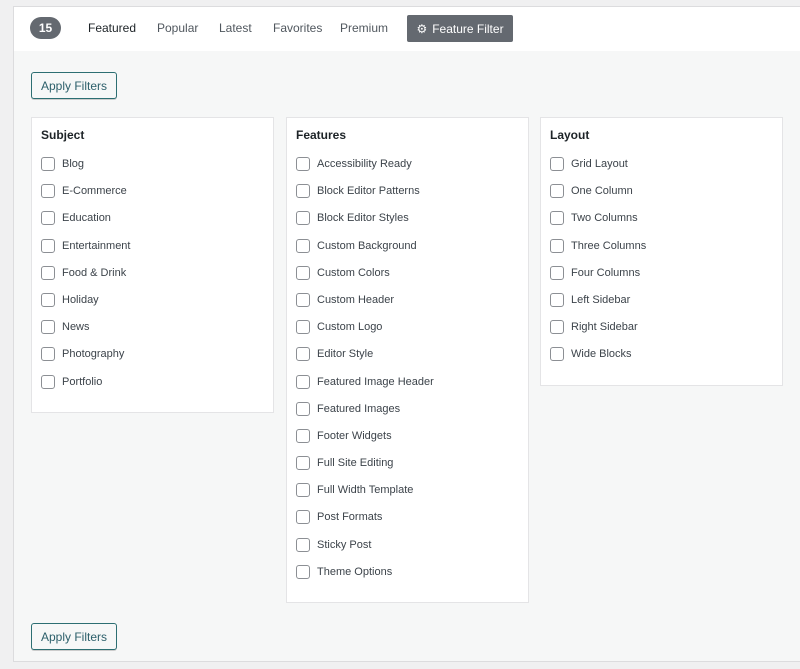 Image resolution: width=800 pixels, height=669 pixels. Describe the element at coordinates (235, 28) in the screenshot. I see `tab-latest: Latest` at that location.